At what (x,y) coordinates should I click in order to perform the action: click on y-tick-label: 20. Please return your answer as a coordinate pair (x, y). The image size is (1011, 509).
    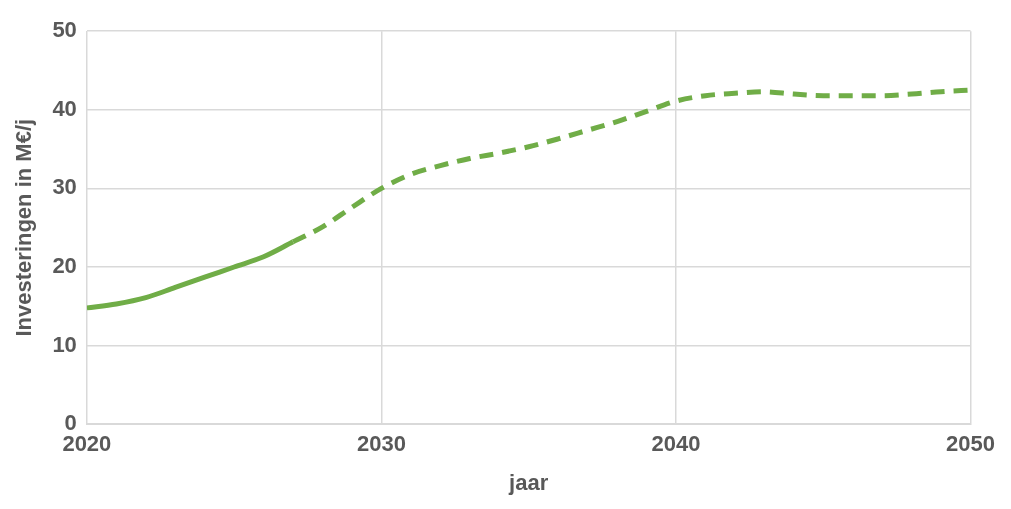
    Looking at the image, I should click on (64, 266).